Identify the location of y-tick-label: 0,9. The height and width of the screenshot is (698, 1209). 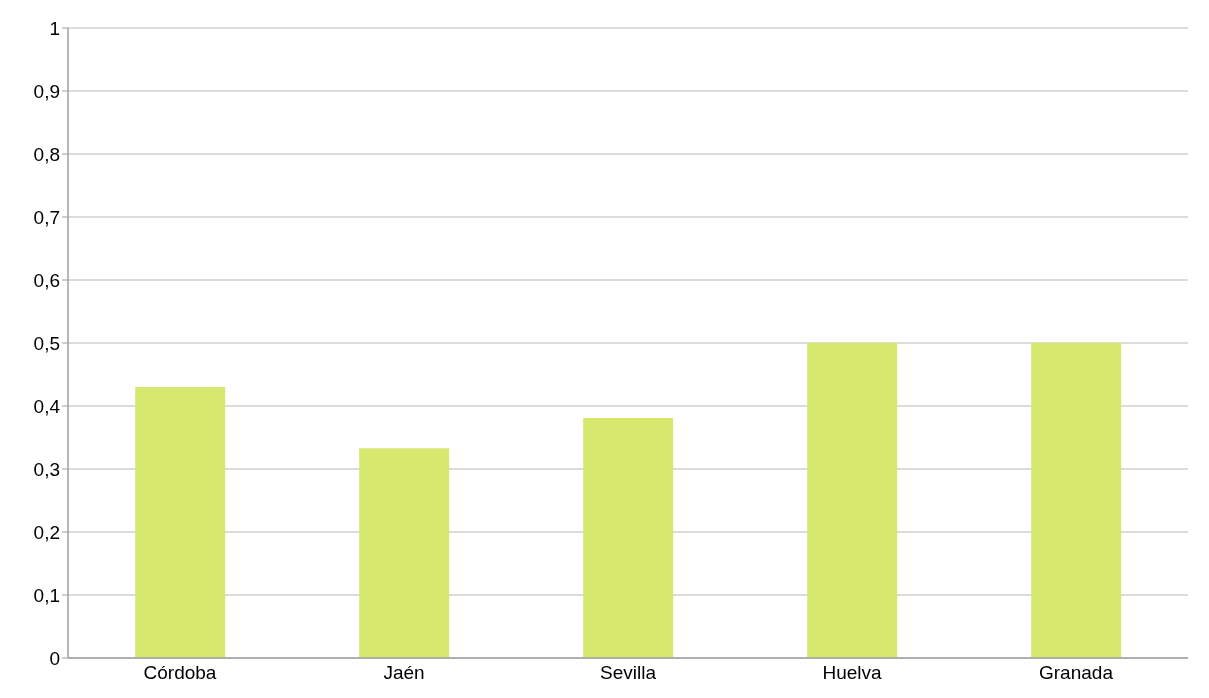
(46, 91).